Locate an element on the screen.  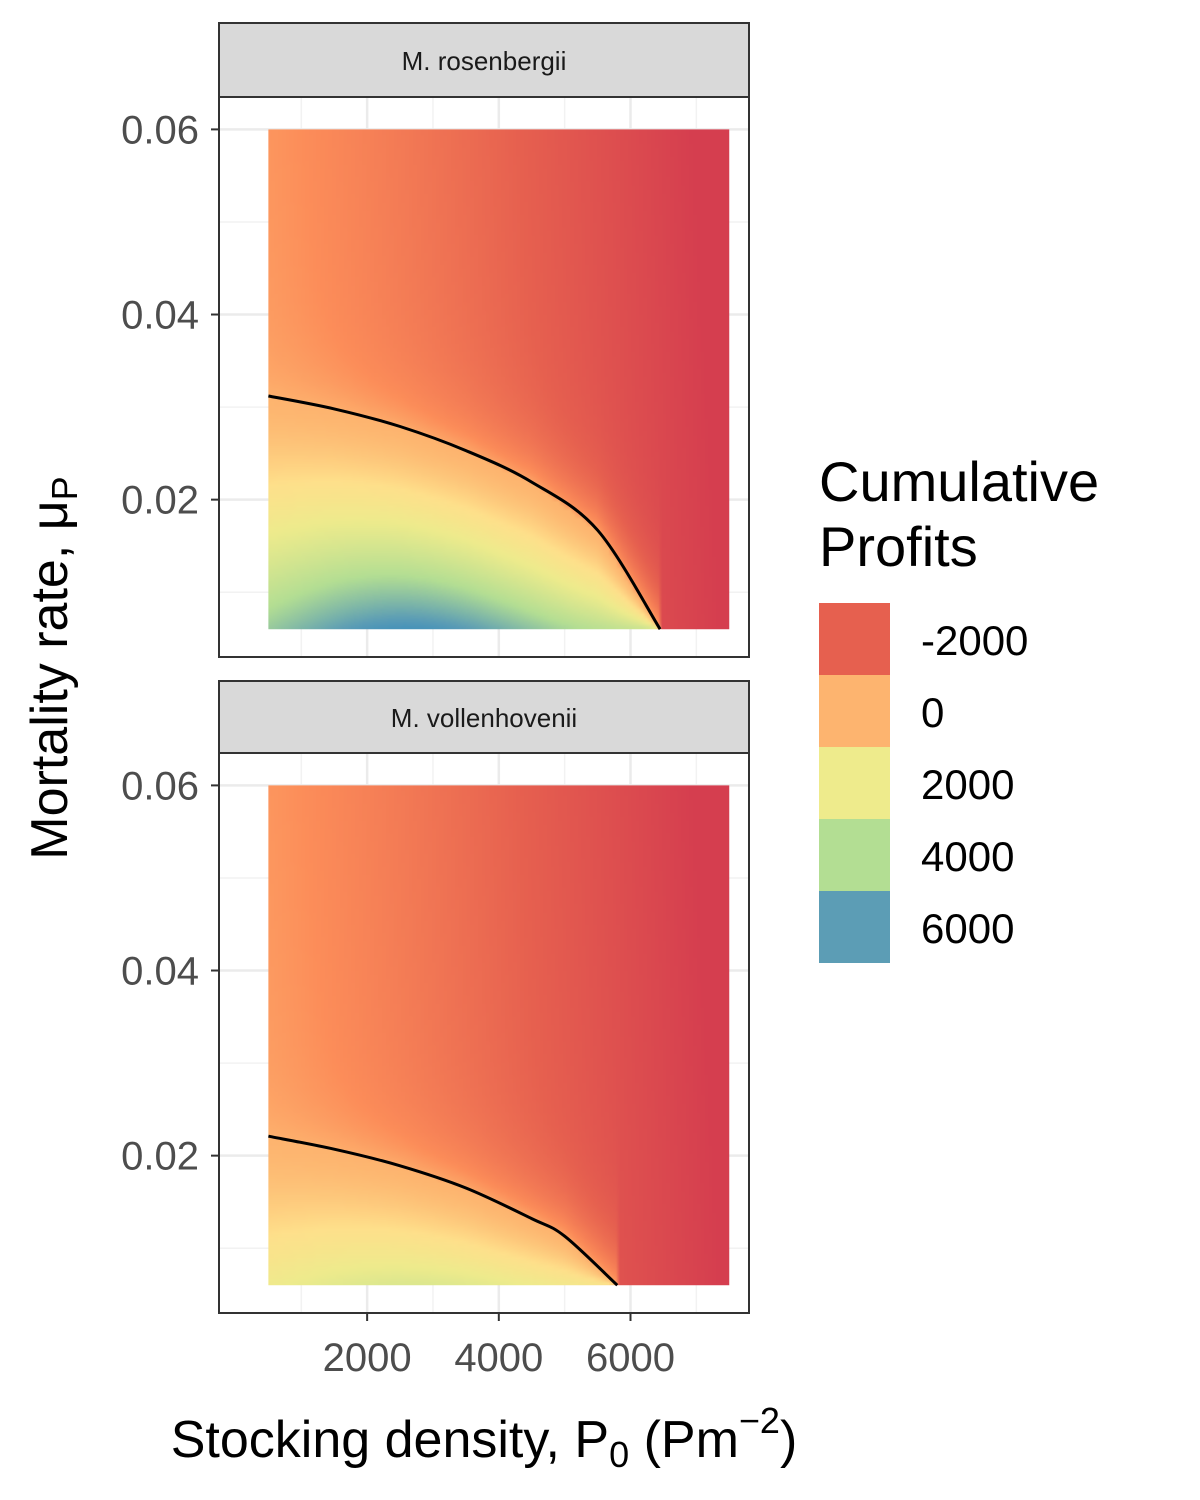
panel-1-strip-label: M. rosenbergii is located at coordinates (484, 61).